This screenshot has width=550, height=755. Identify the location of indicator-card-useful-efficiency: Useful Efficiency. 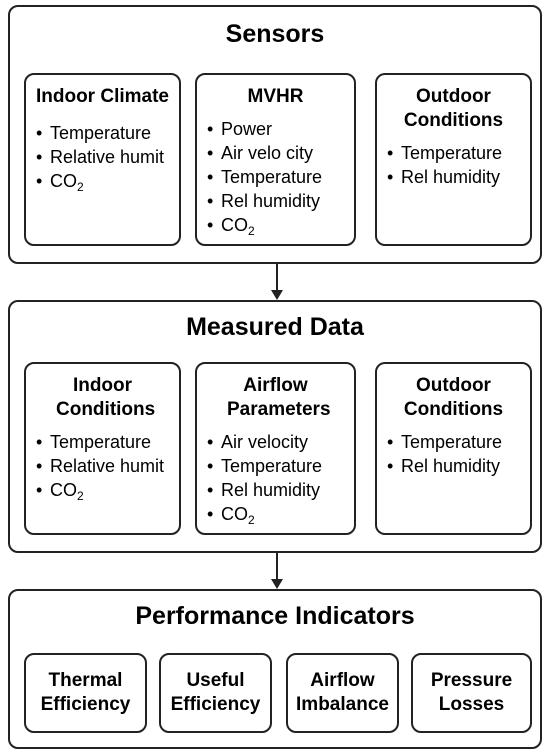
(215, 693).